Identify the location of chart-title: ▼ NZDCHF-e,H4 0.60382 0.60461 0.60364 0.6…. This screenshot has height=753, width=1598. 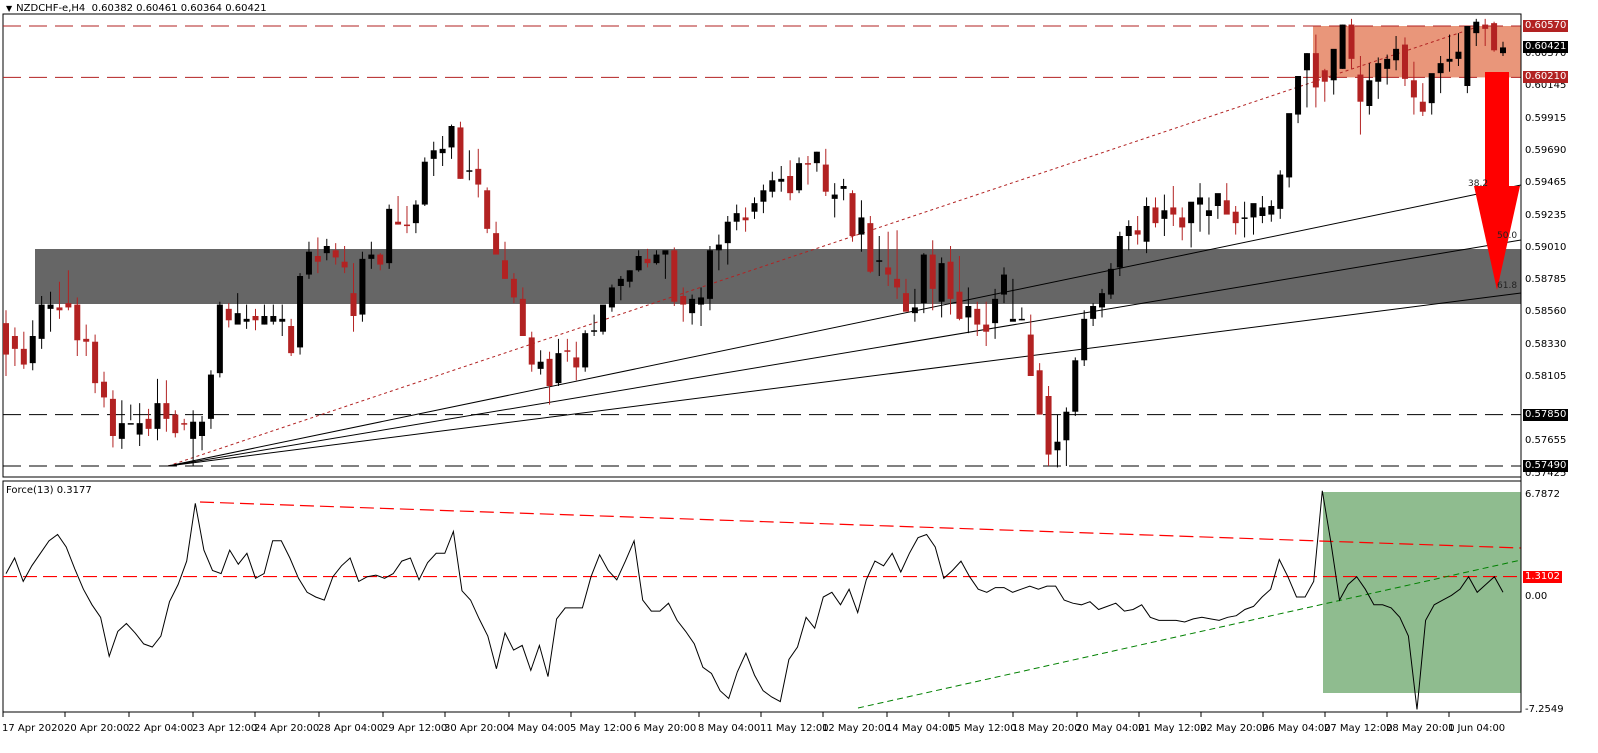
(136, 8).